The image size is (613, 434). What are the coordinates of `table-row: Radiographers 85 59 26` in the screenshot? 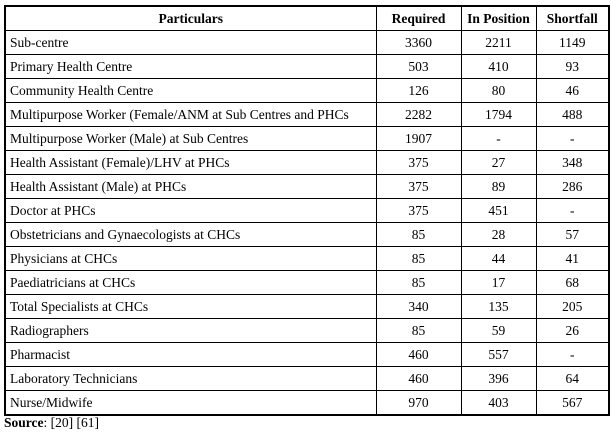 It's located at (307, 330).